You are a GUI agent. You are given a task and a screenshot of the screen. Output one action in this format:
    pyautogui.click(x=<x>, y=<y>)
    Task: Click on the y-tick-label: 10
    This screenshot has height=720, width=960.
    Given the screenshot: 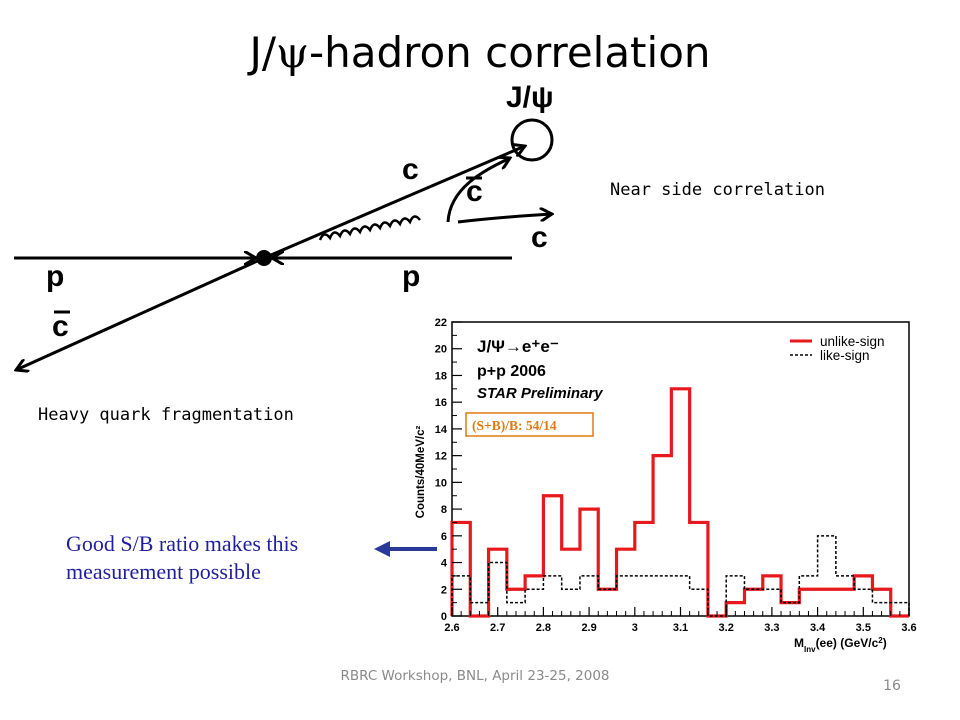 What is the action you would take?
    pyautogui.click(x=441, y=483)
    